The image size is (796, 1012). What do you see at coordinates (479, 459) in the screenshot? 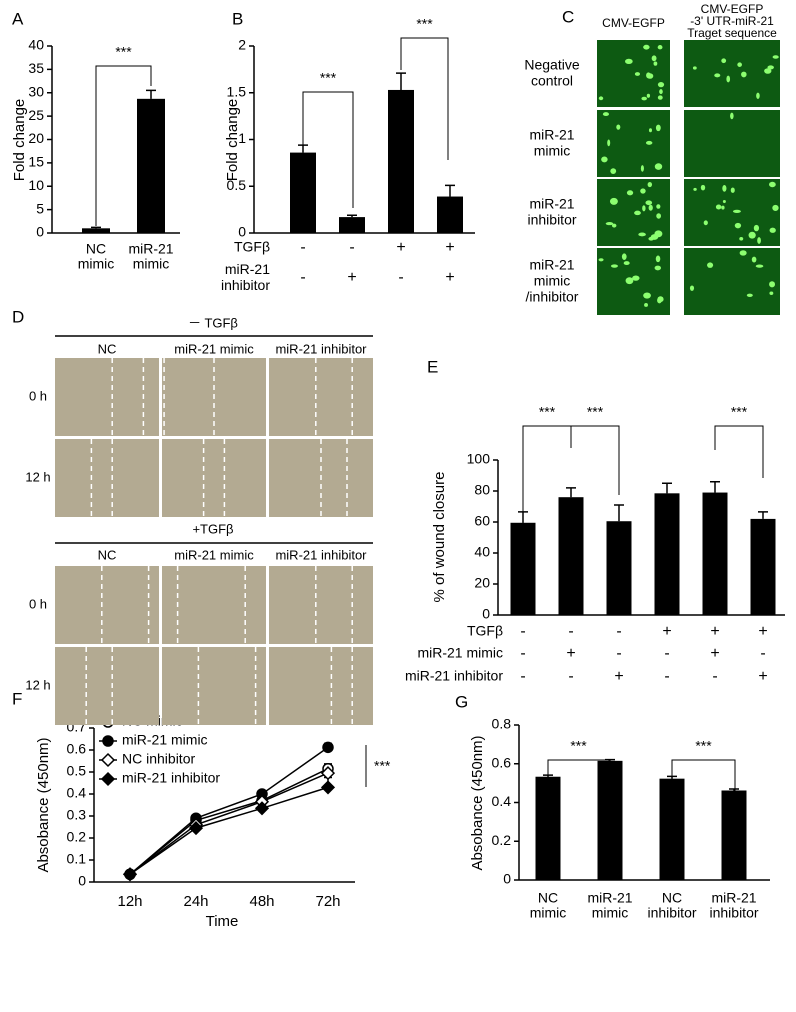
I see `y-tick-label: 100` at bounding box center [479, 459].